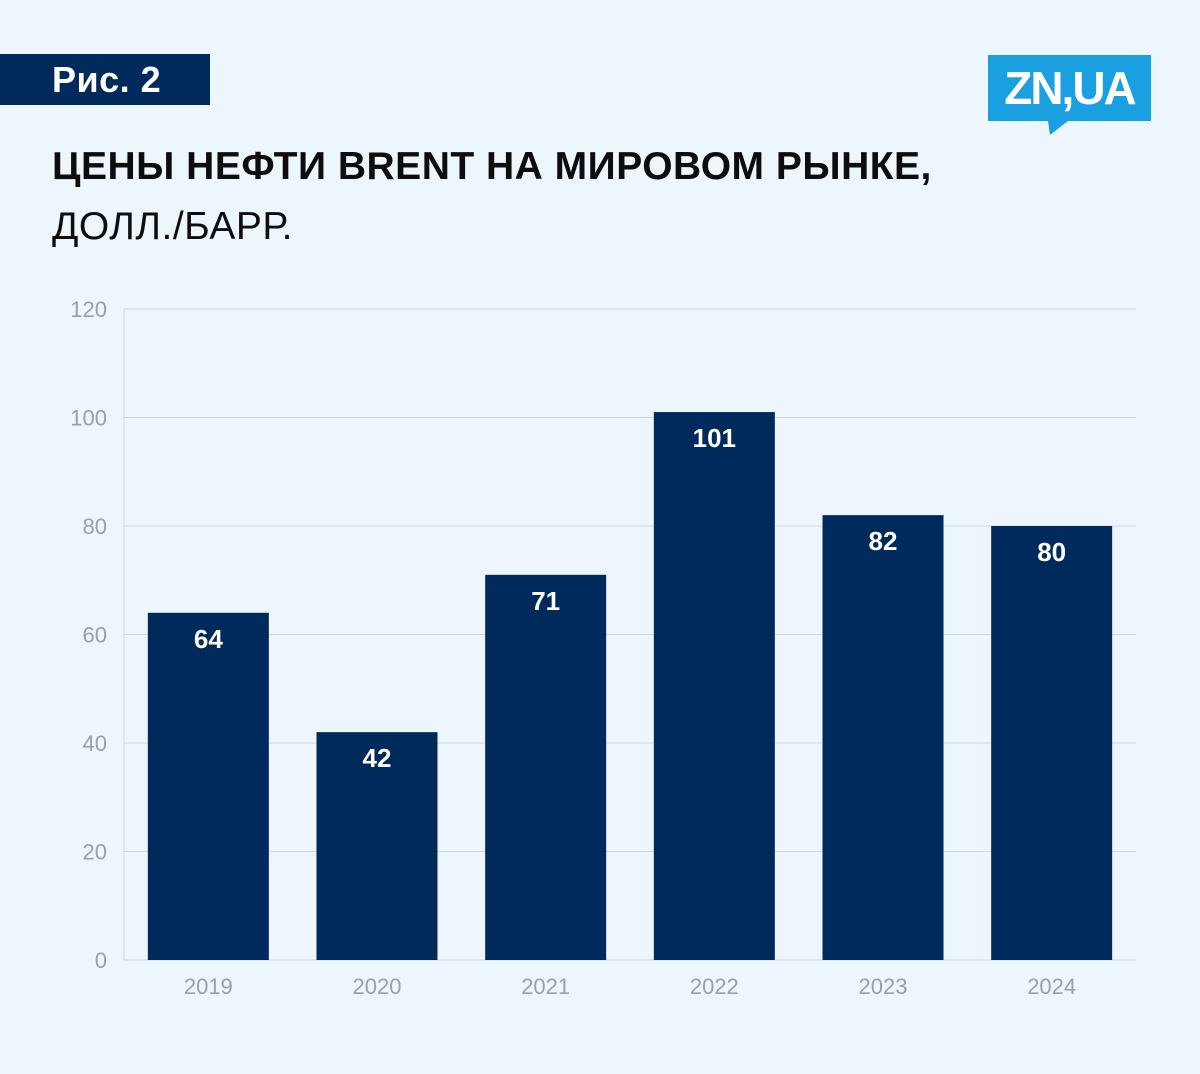  Describe the element at coordinates (377, 846) in the screenshot. I see `bar-2020` at that location.